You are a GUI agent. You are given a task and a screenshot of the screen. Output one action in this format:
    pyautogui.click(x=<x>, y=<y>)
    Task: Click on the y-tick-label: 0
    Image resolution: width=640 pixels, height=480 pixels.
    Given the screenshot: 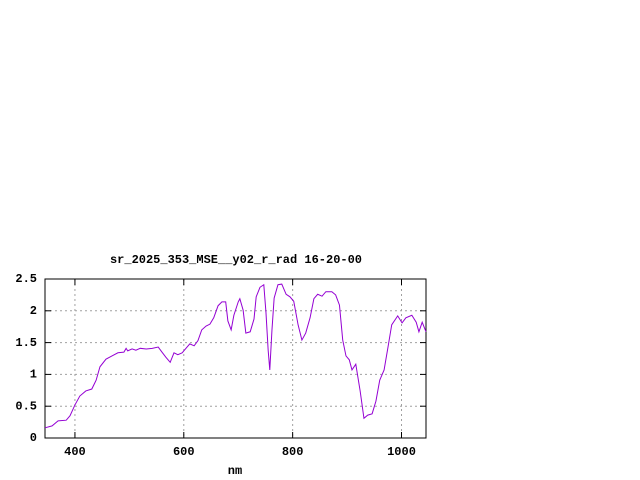 What is the action you would take?
    pyautogui.click(x=33, y=438)
    